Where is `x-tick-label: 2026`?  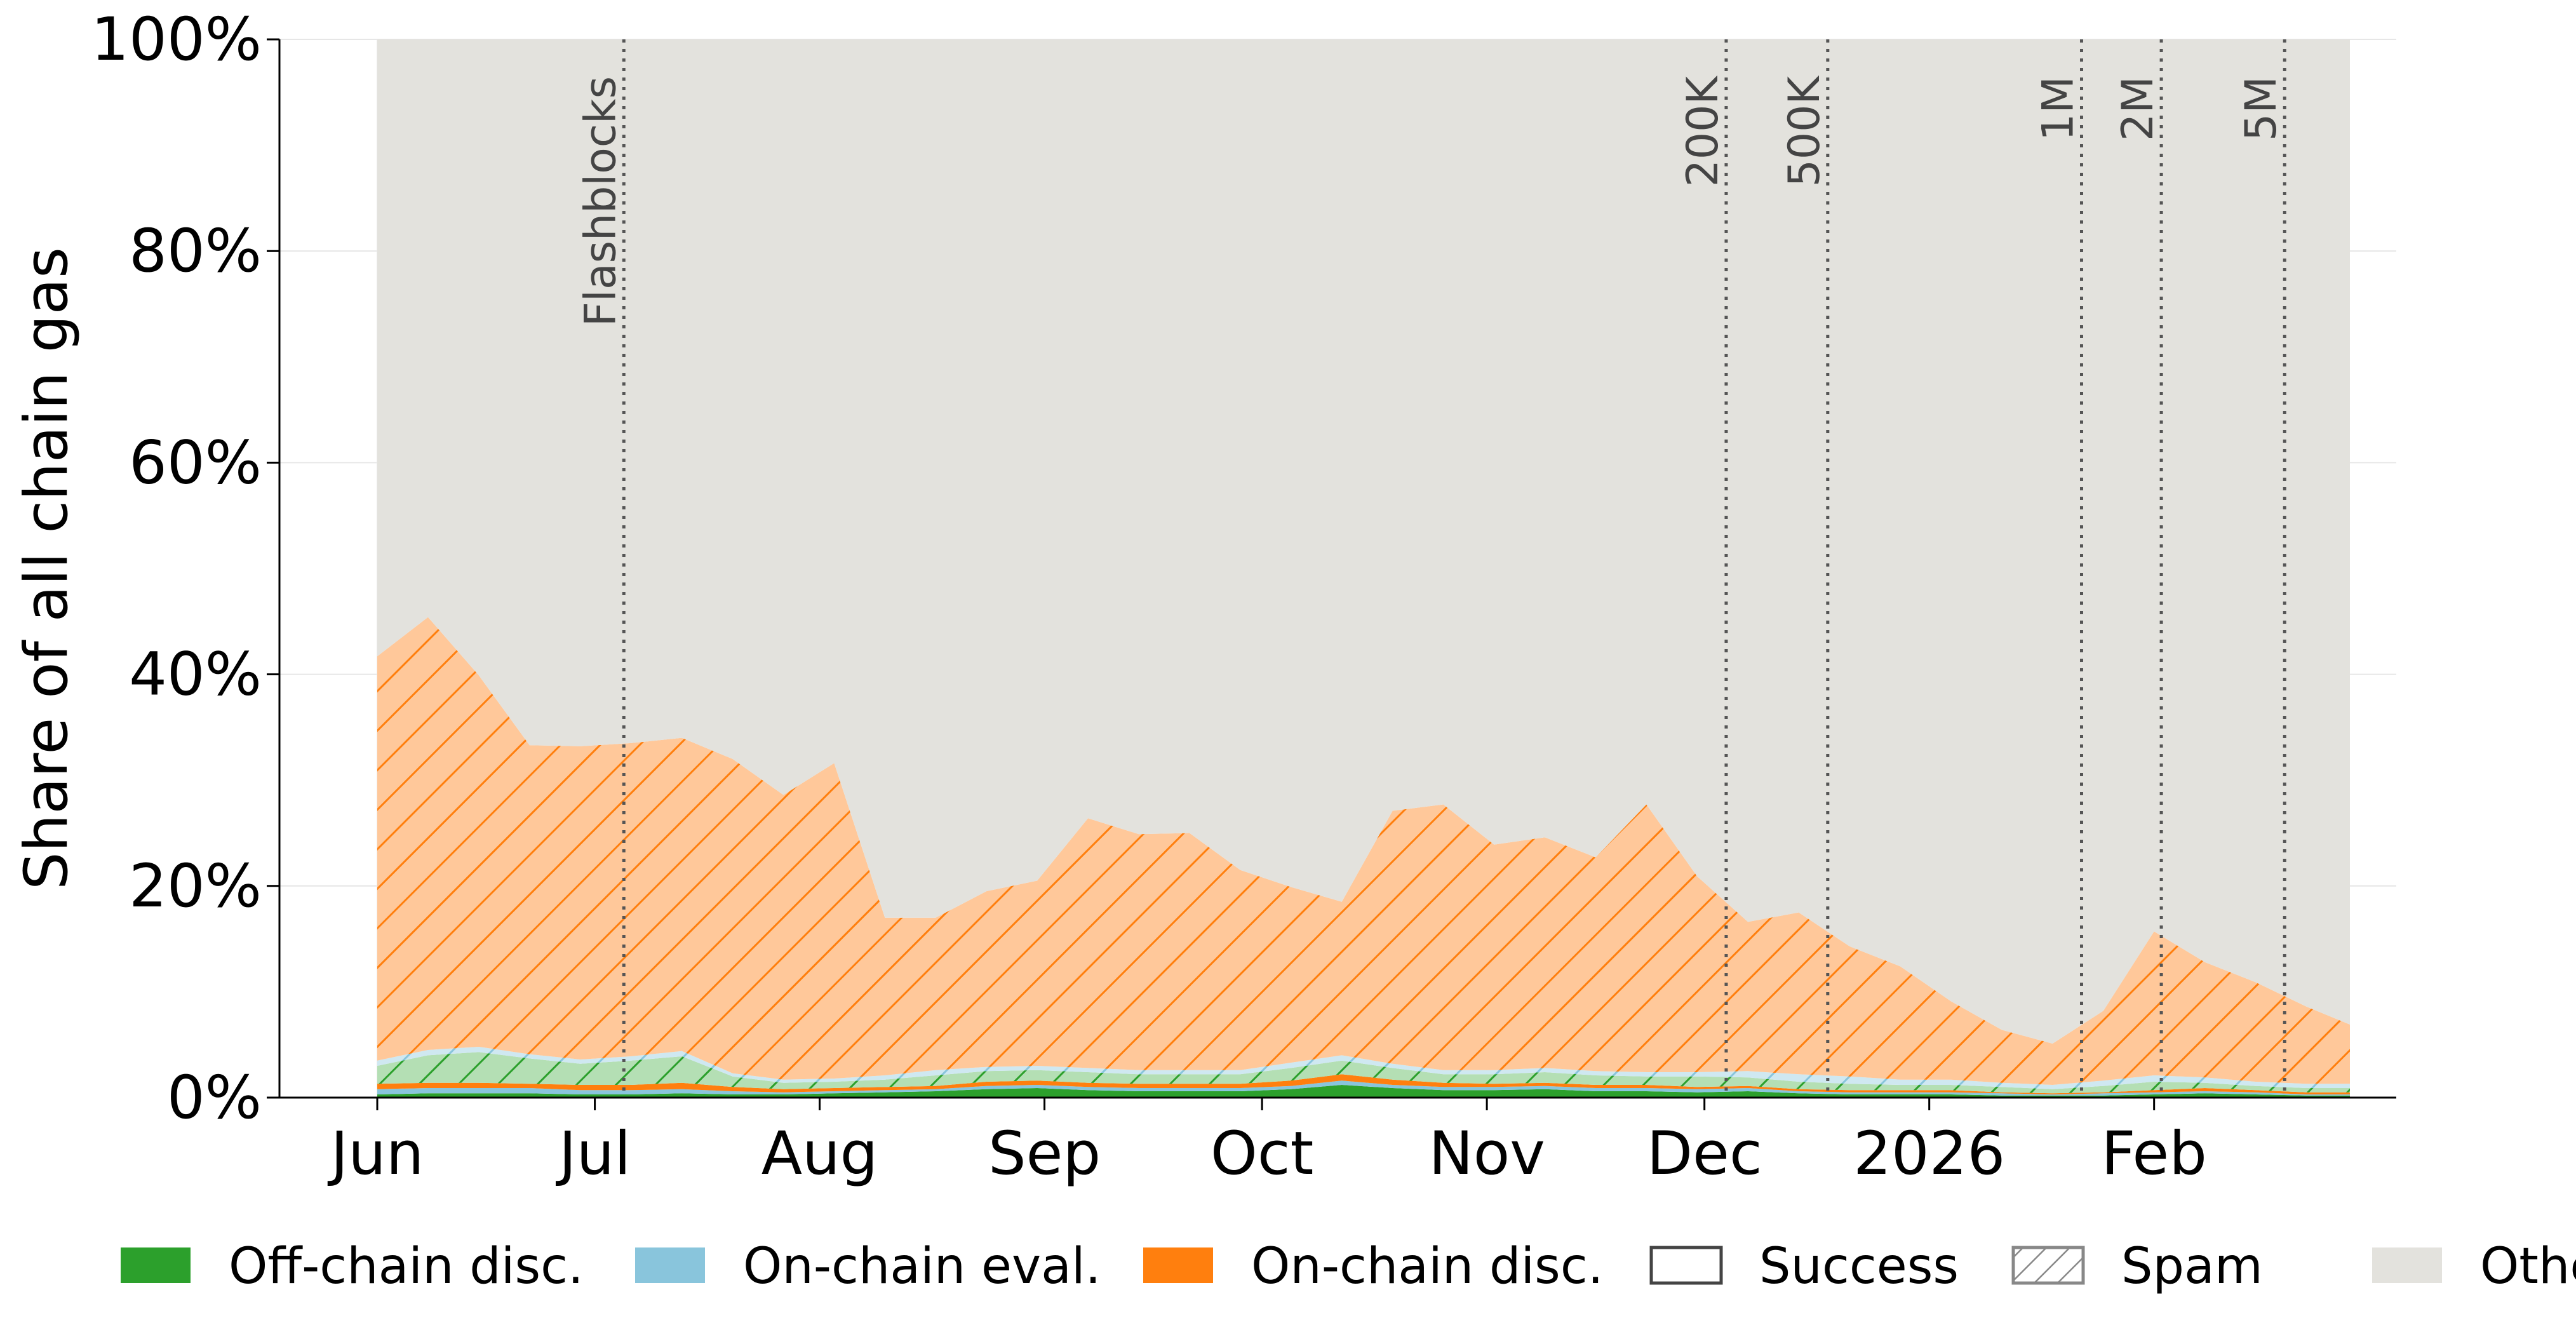
x-tick-label: 2026 is located at coordinates (1929, 1153).